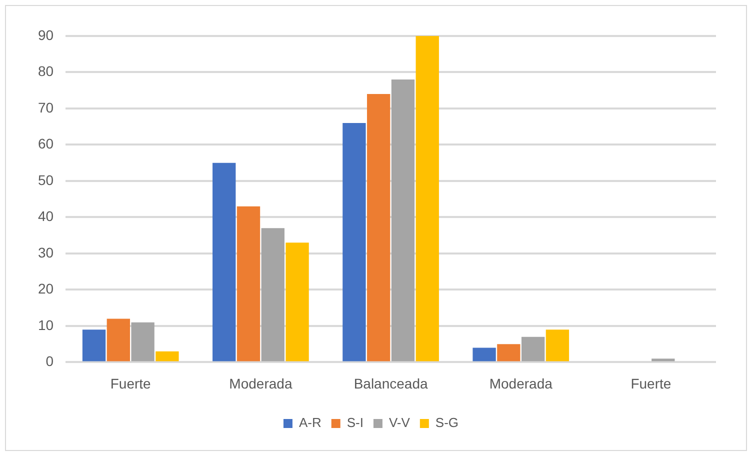 The height and width of the screenshot is (454, 750). I want to click on y-tick-label: 20, so click(46, 288).